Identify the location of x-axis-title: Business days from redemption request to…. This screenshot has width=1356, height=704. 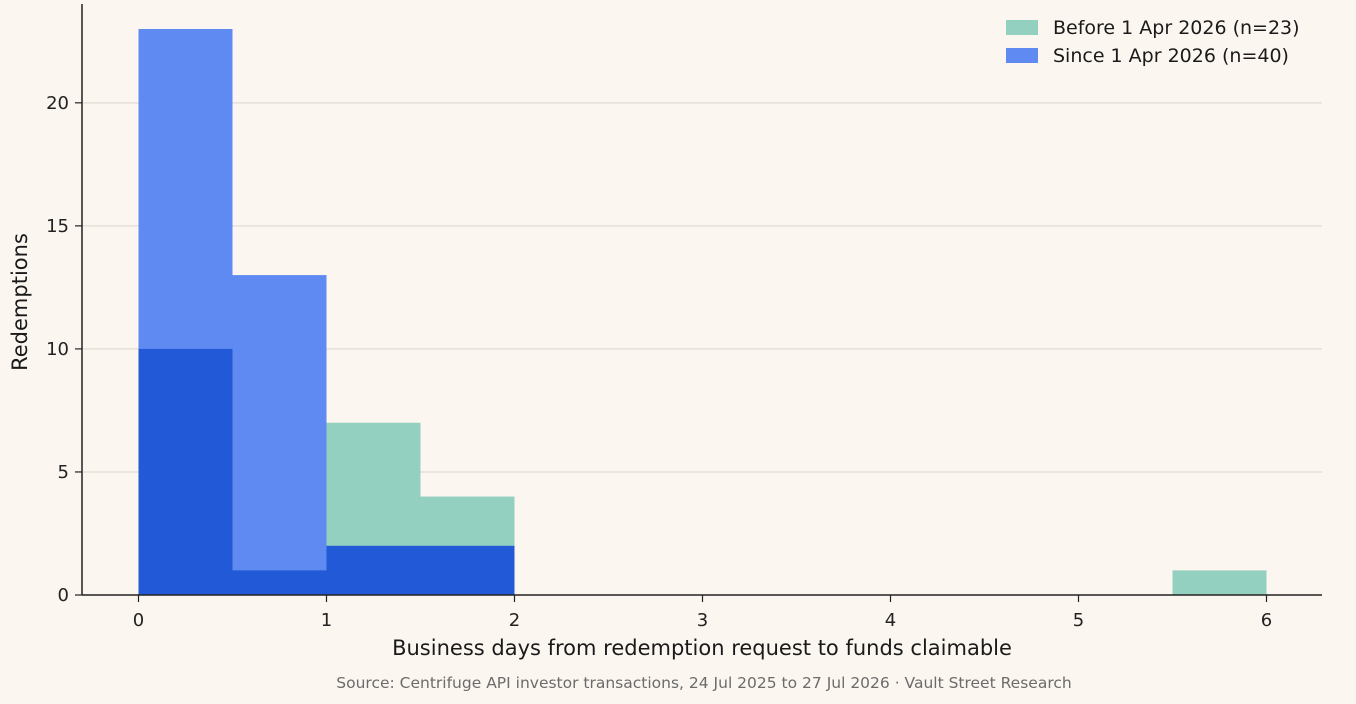
(702, 648).